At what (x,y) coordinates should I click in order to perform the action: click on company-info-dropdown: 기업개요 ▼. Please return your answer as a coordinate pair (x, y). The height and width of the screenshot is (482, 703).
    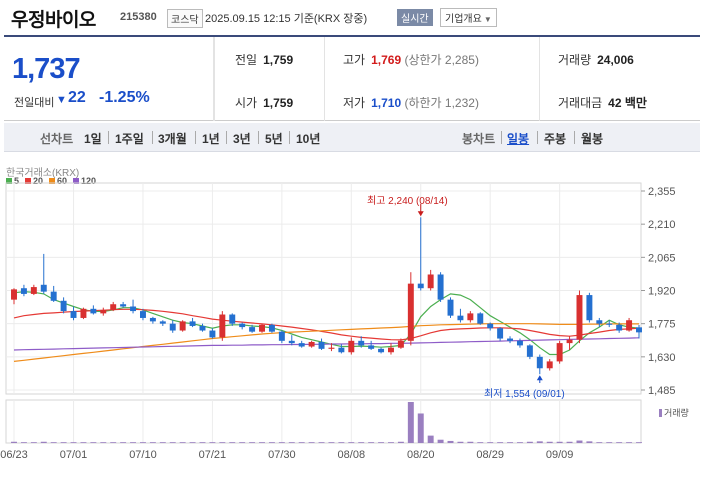
    Looking at the image, I should click on (468, 17).